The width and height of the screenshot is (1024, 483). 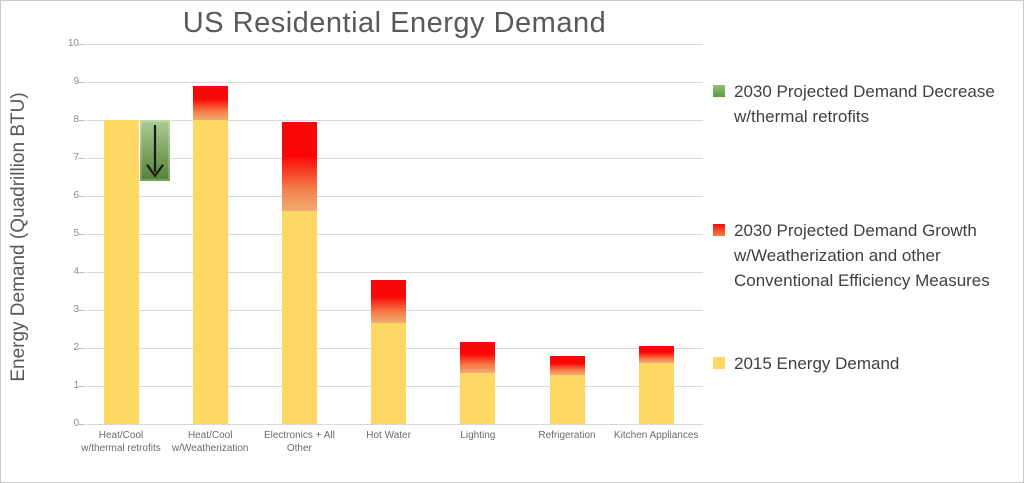 I want to click on x-tick-label: Heat/Cool w/Weatherization, so click(x=210, y=442).